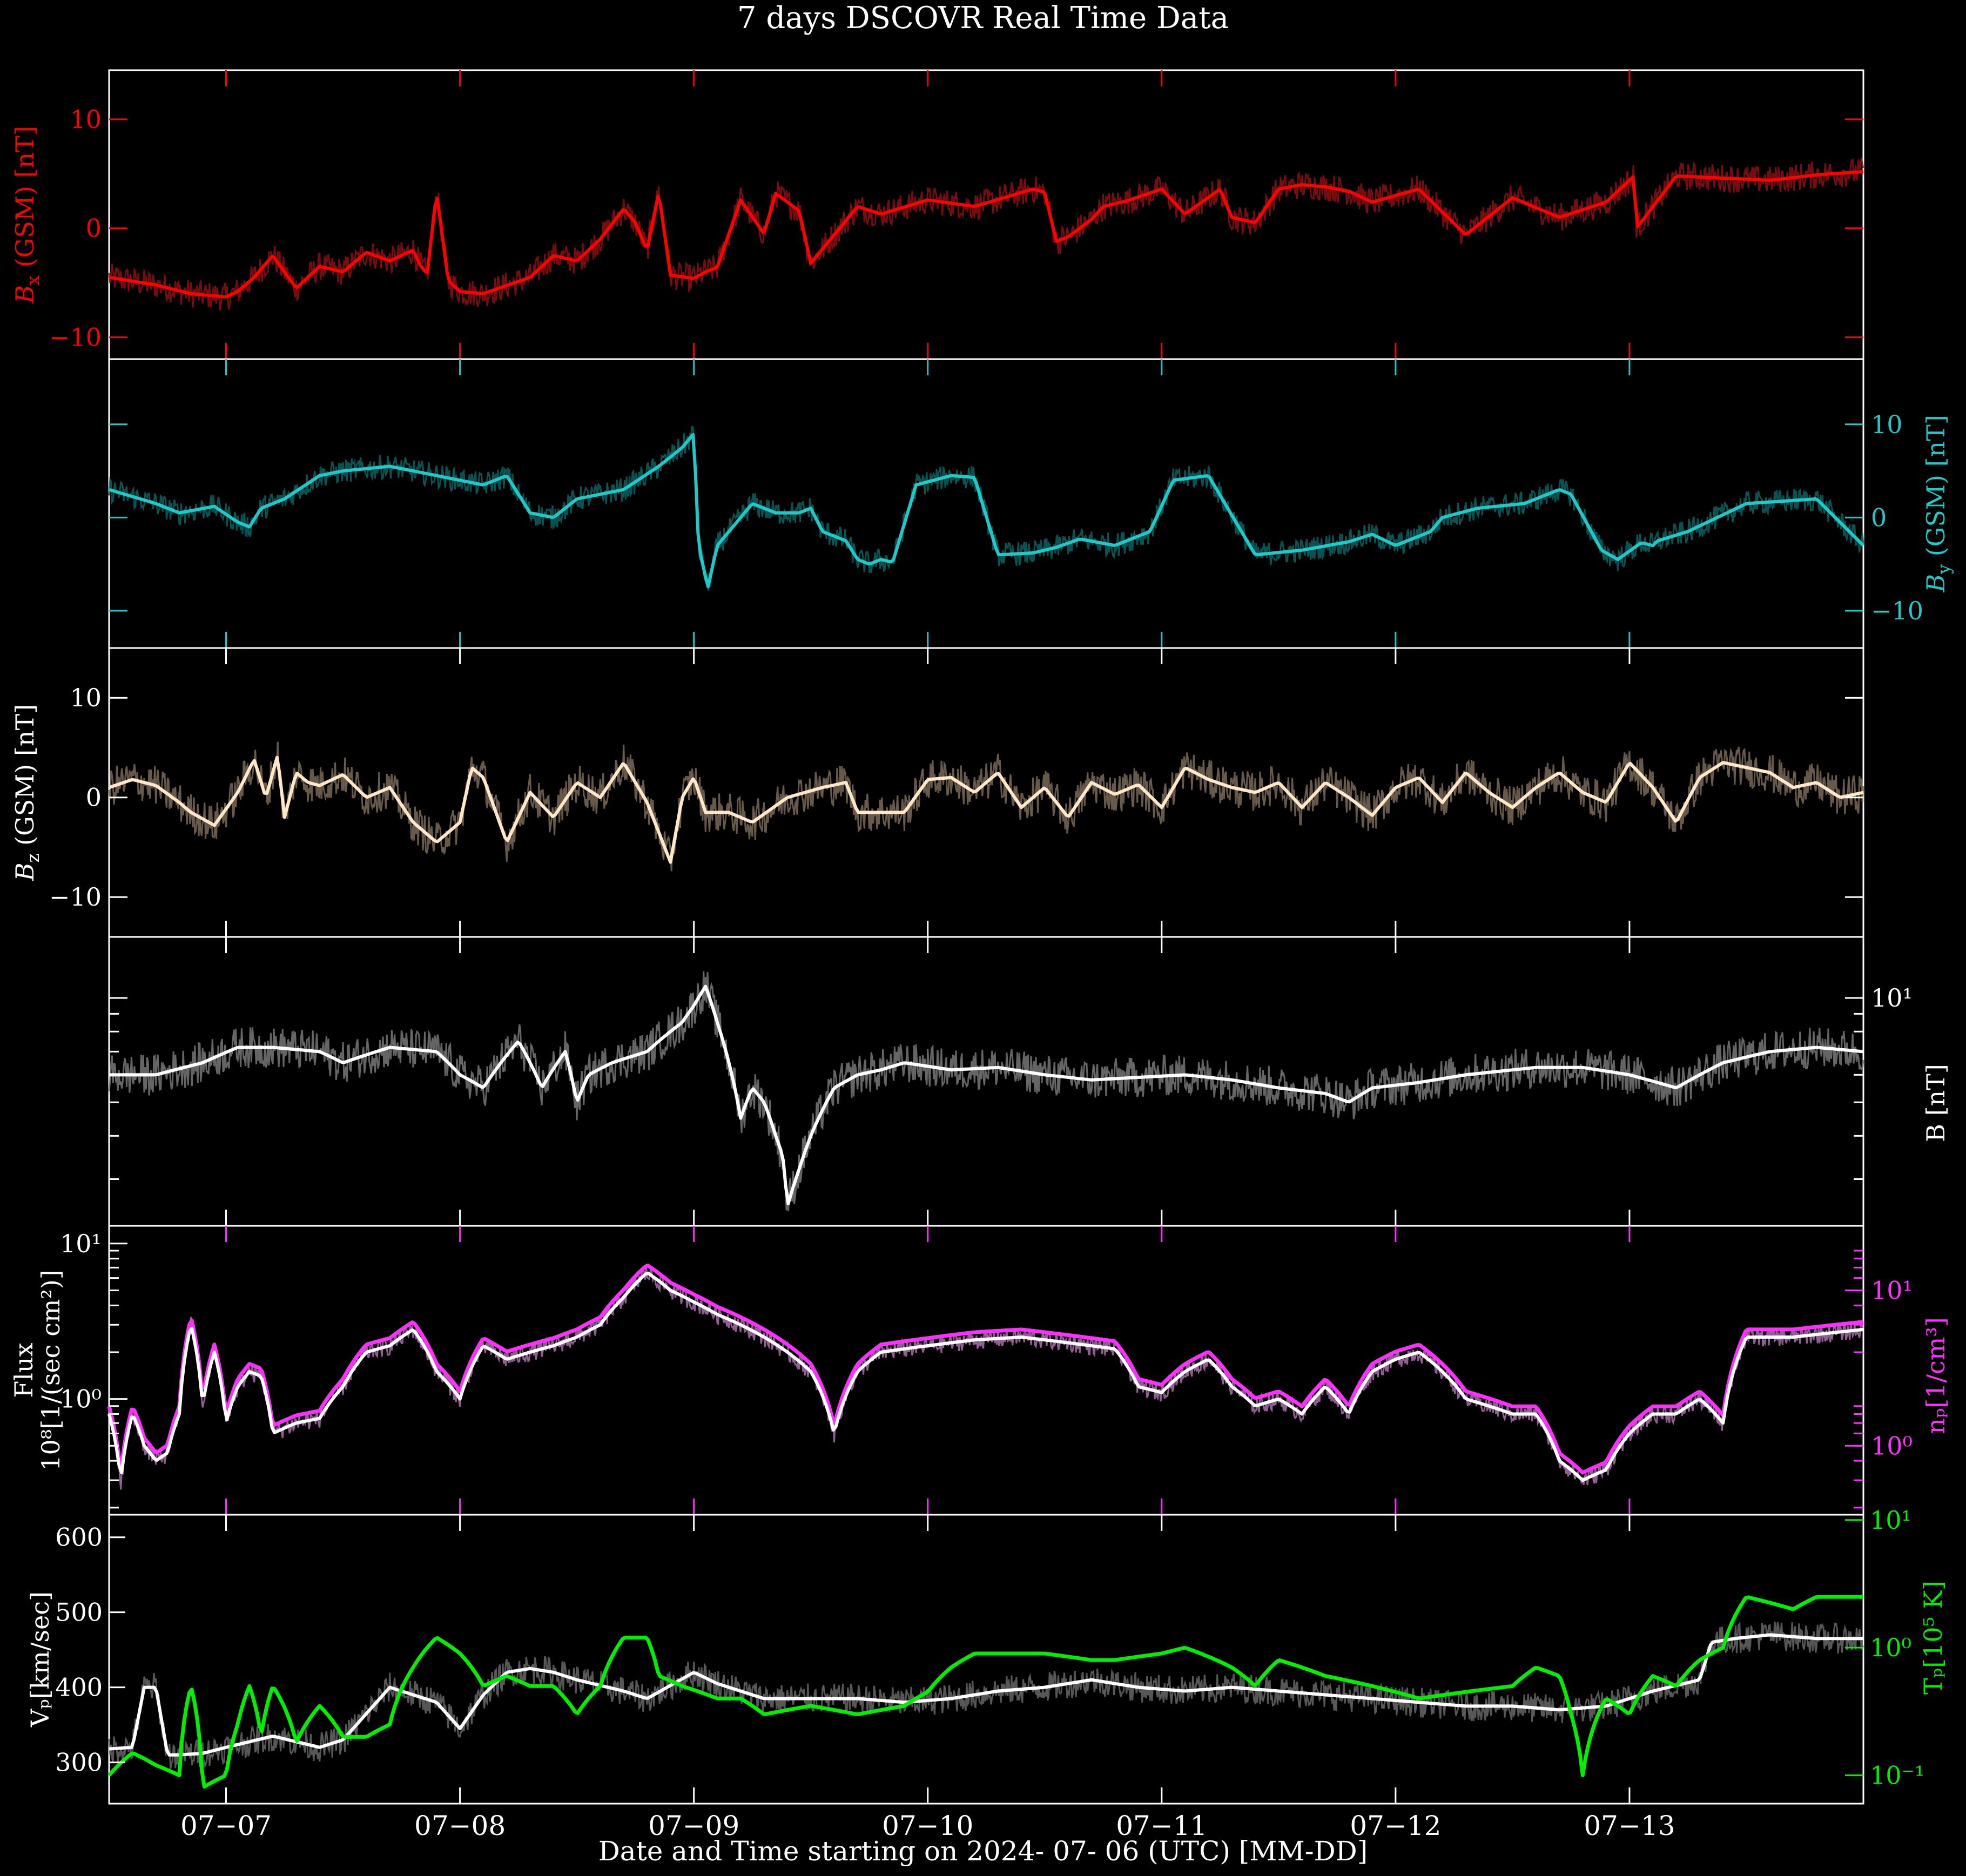 The width and height of the screenshot is (1966, 1876). Describe the element at coordinates (927, 1825) in the screenshot. I see `x-tick-label: 07−10` at that location.